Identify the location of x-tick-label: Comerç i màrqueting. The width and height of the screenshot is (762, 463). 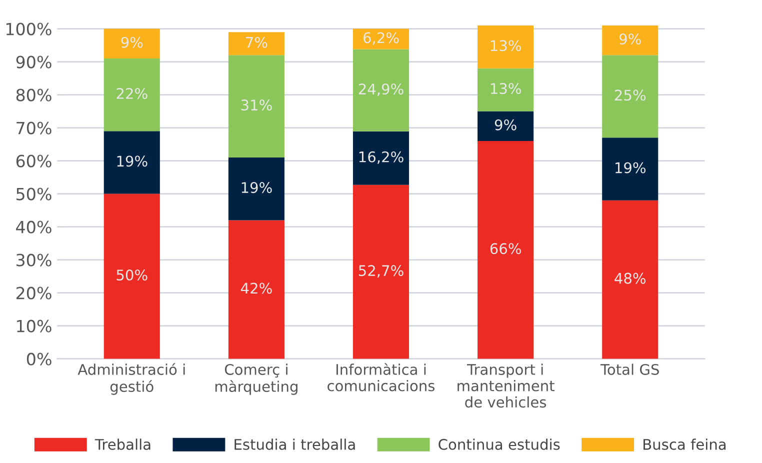
(256, 379).